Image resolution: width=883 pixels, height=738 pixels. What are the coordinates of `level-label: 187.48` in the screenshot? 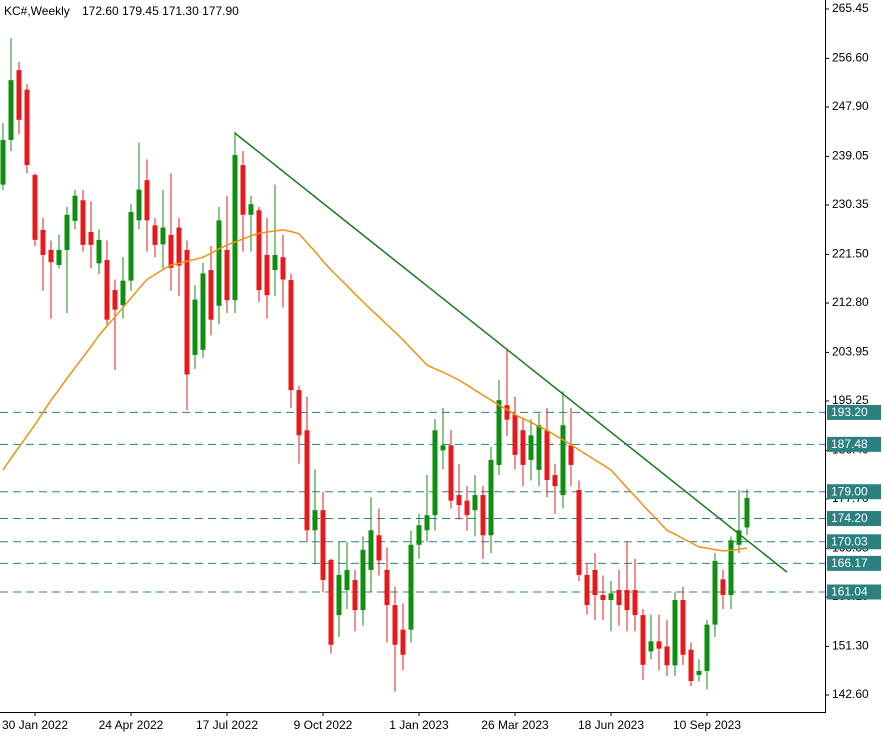 It's located at (849, 444).